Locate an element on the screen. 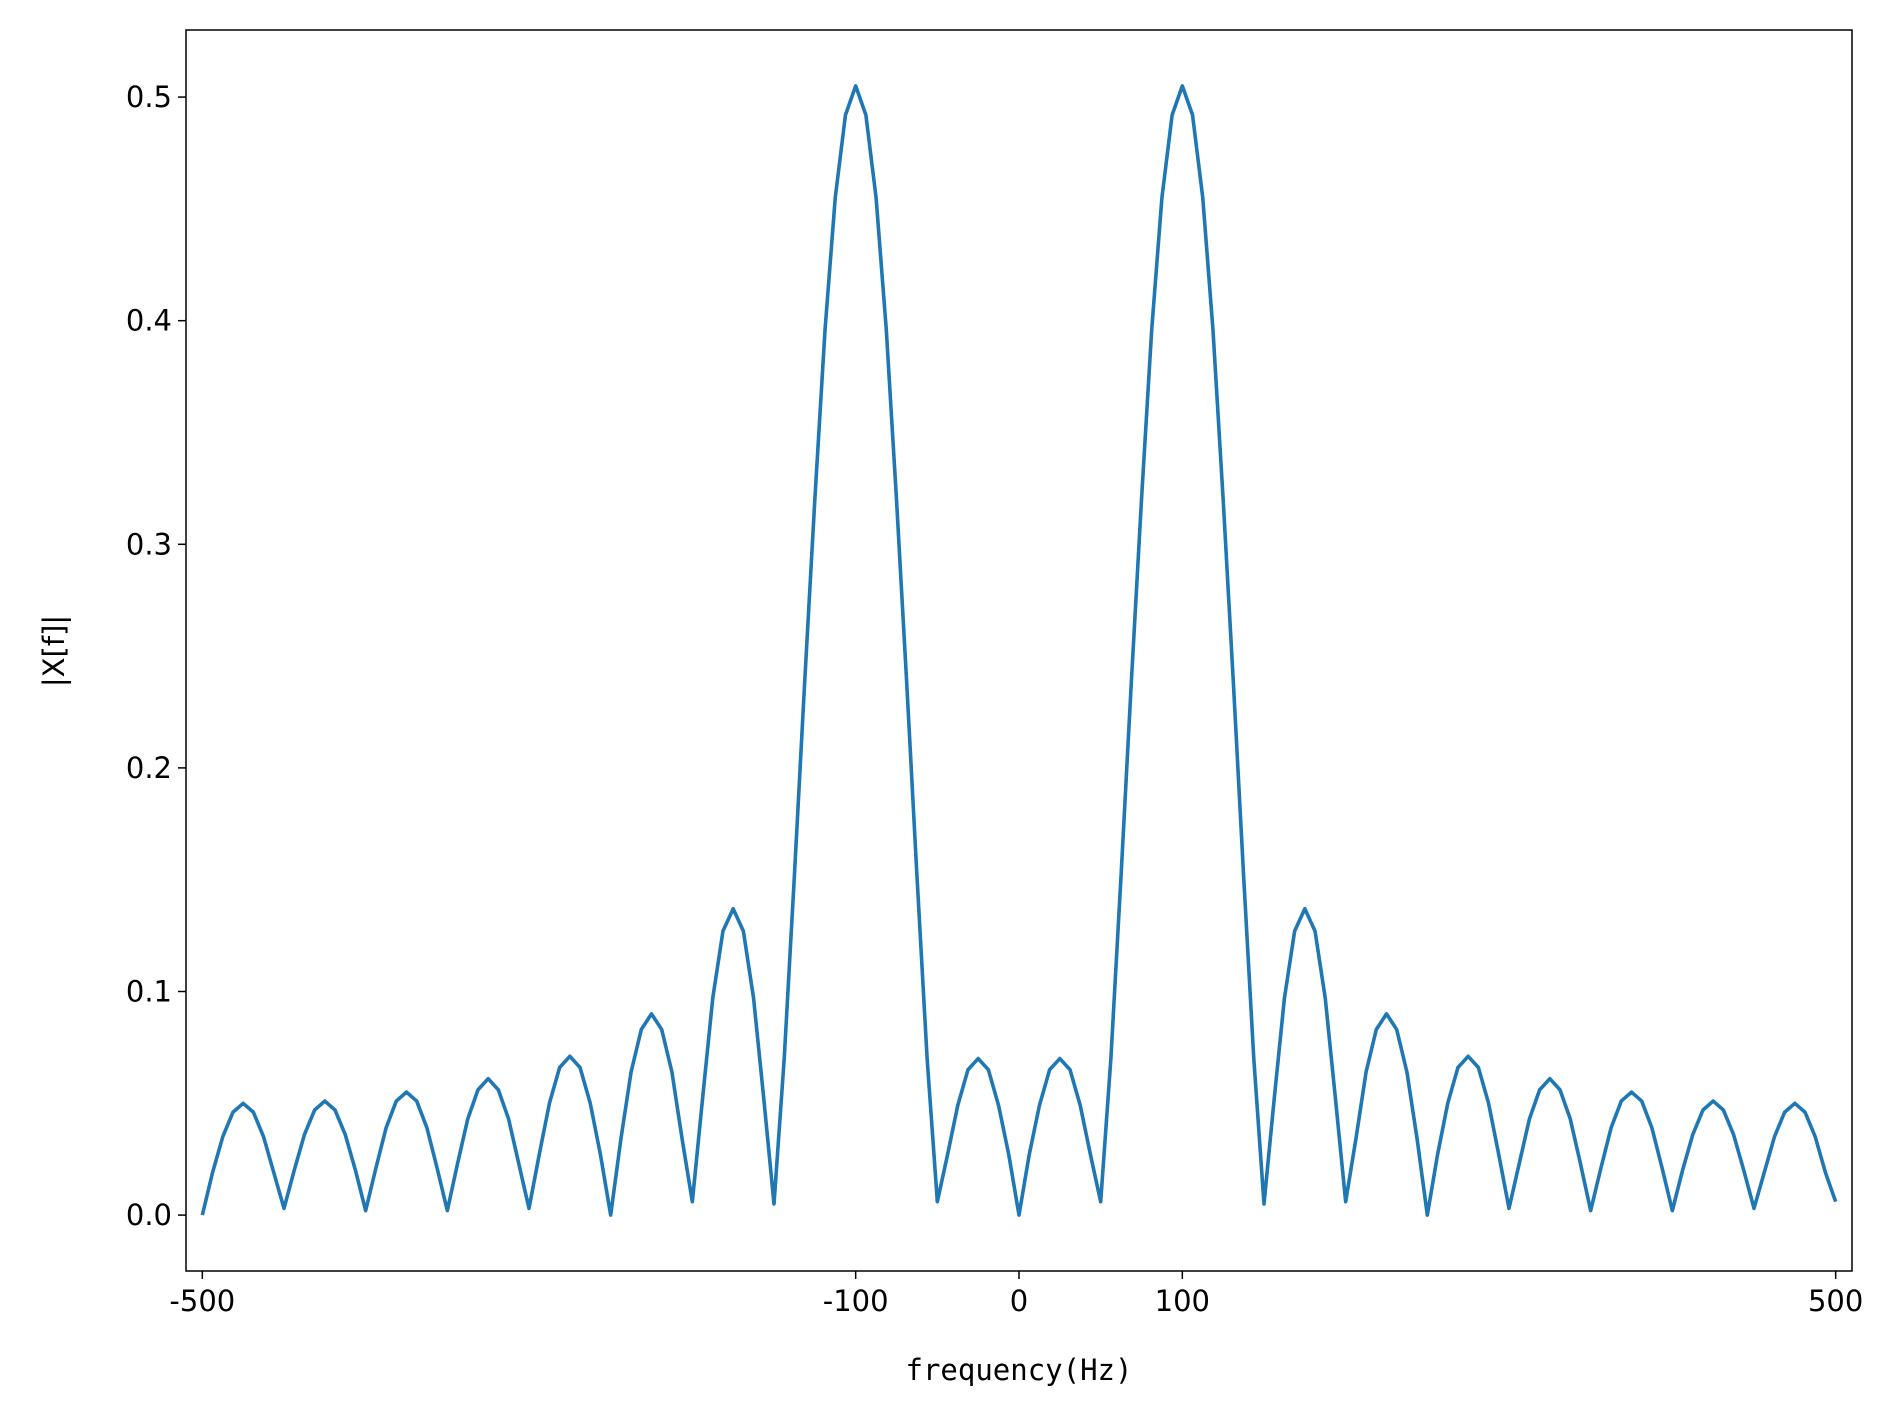  y-tick-label: 0.5 is located at coordinates (149, 97).